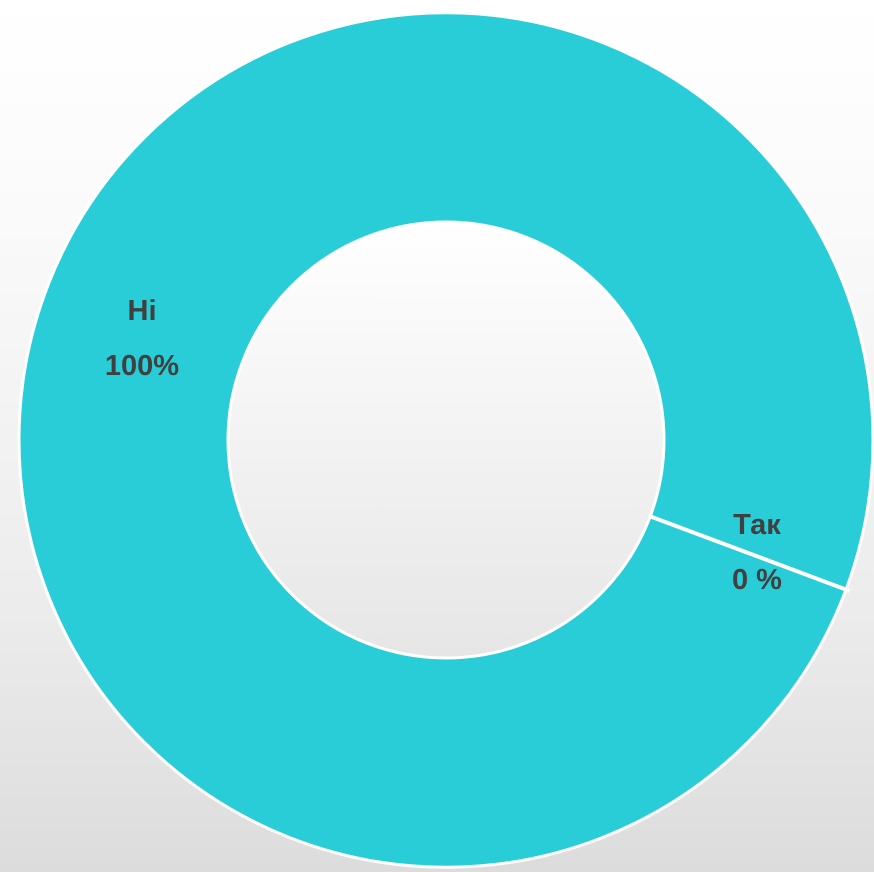 This screenshot has width=874, height=872. What do you see at coordinates (142, 366) in the screenshot?
I see `label-ni-value: 100%` at bounding box center [142, 366].